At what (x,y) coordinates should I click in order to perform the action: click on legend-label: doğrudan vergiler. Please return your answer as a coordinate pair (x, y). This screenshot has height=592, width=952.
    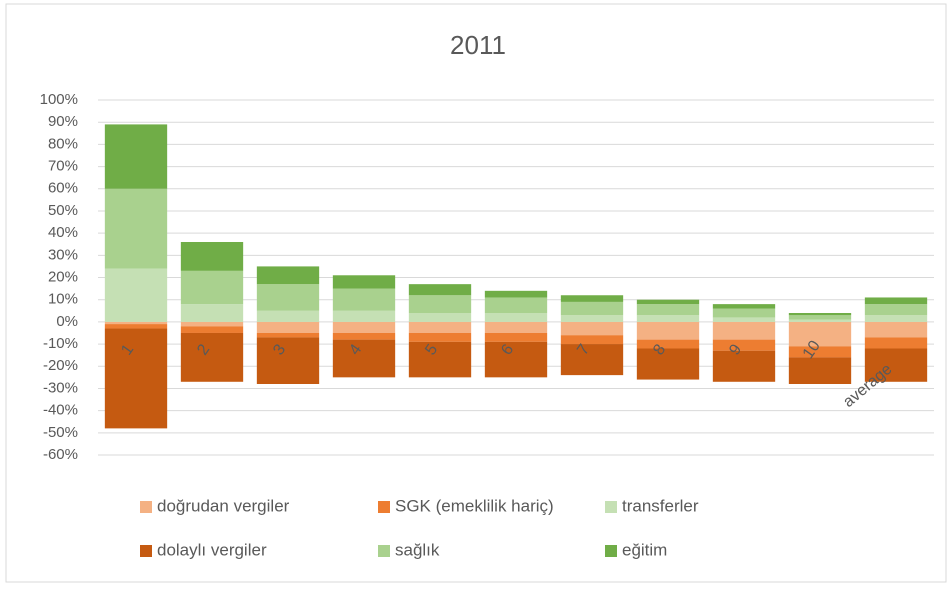
    Looking at the image, I should click on (223, 505).